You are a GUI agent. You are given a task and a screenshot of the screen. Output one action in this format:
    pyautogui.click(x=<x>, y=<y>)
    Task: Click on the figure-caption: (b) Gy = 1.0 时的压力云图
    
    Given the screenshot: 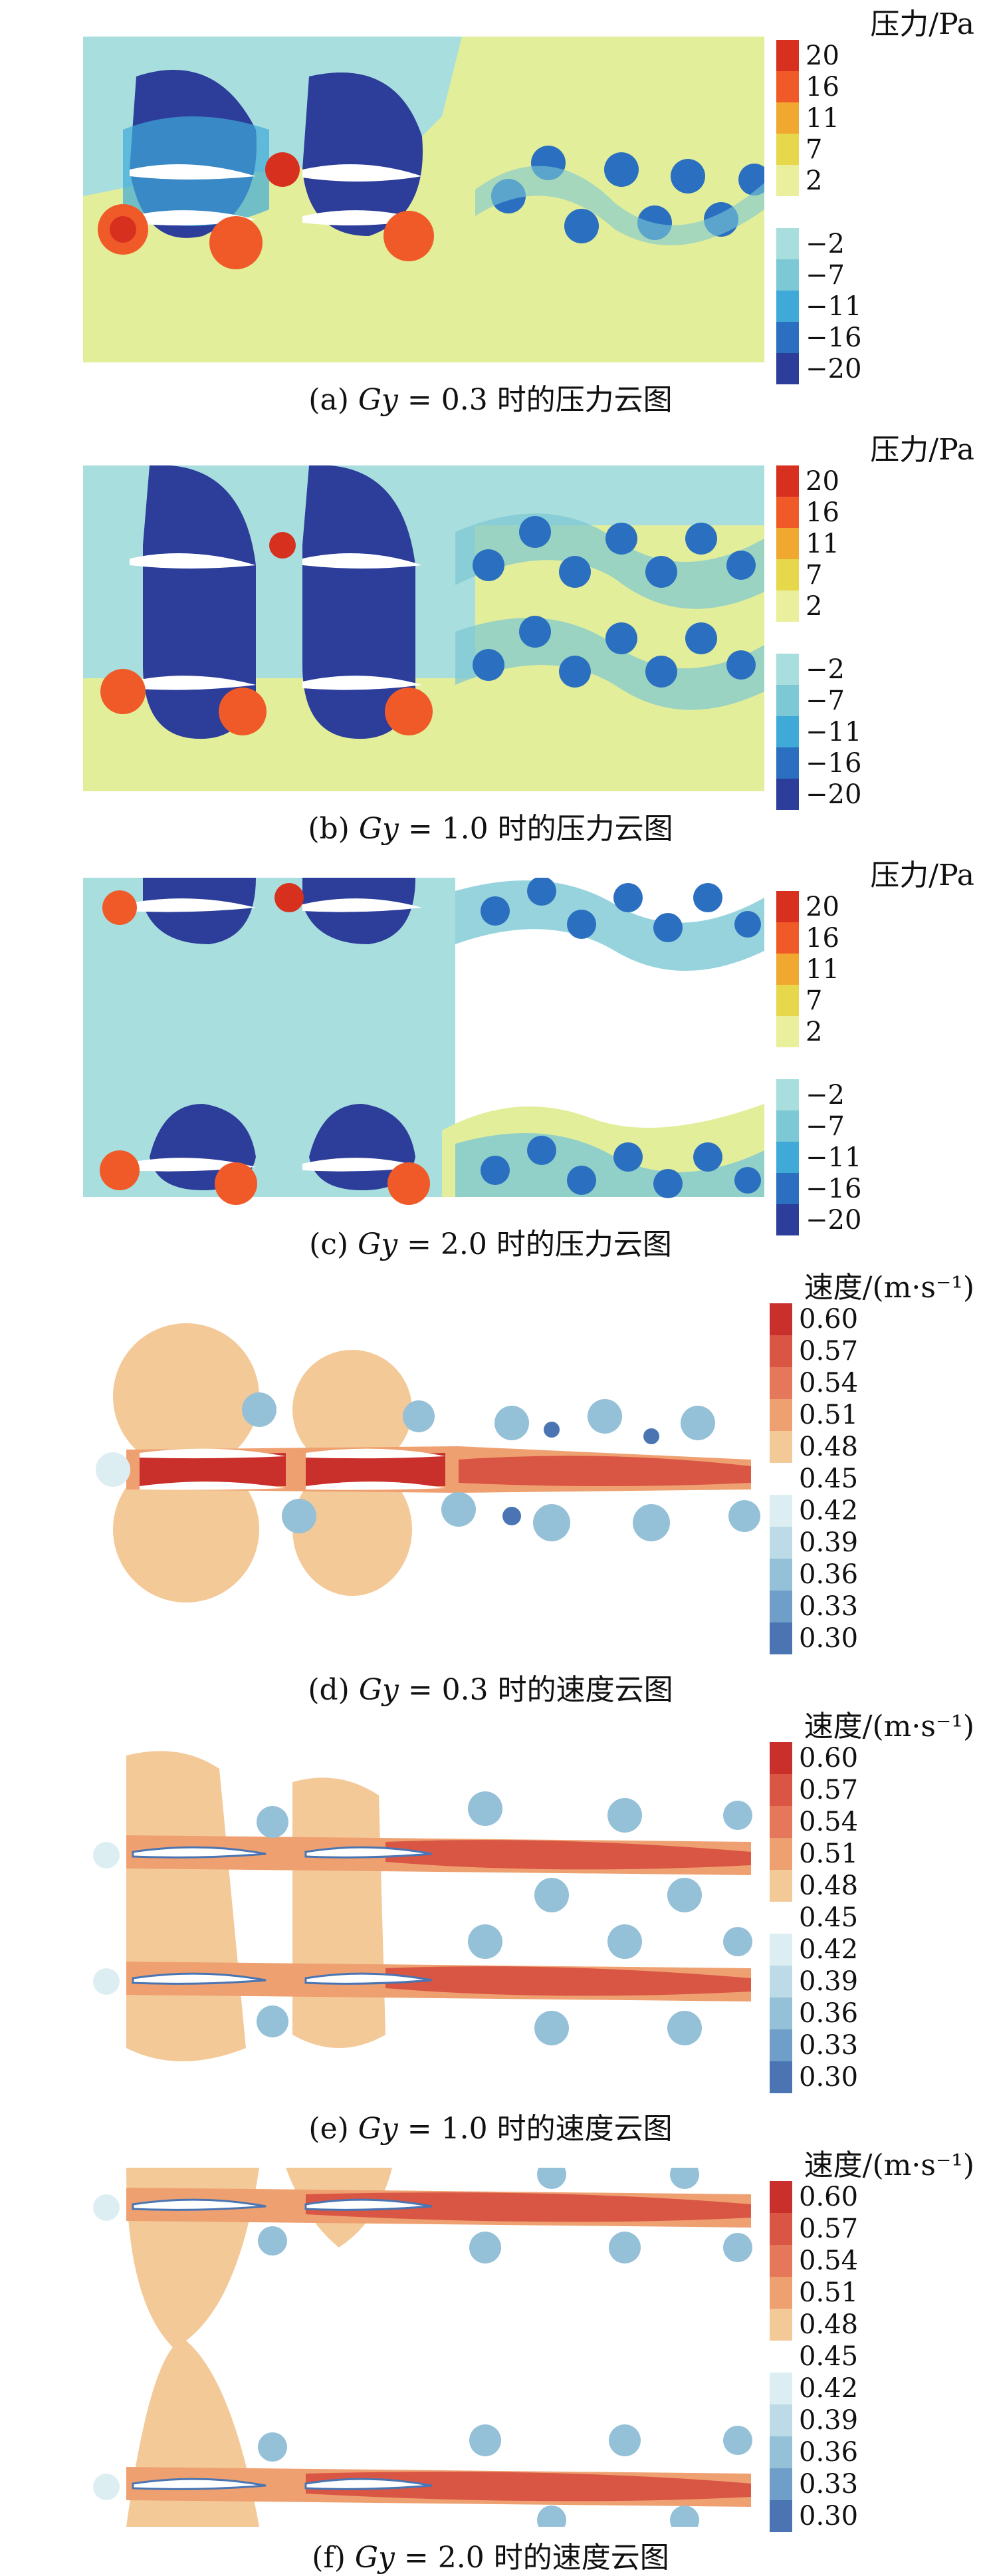 What is the action you would take?
    pyautogui.click(x=490, y=826)
    